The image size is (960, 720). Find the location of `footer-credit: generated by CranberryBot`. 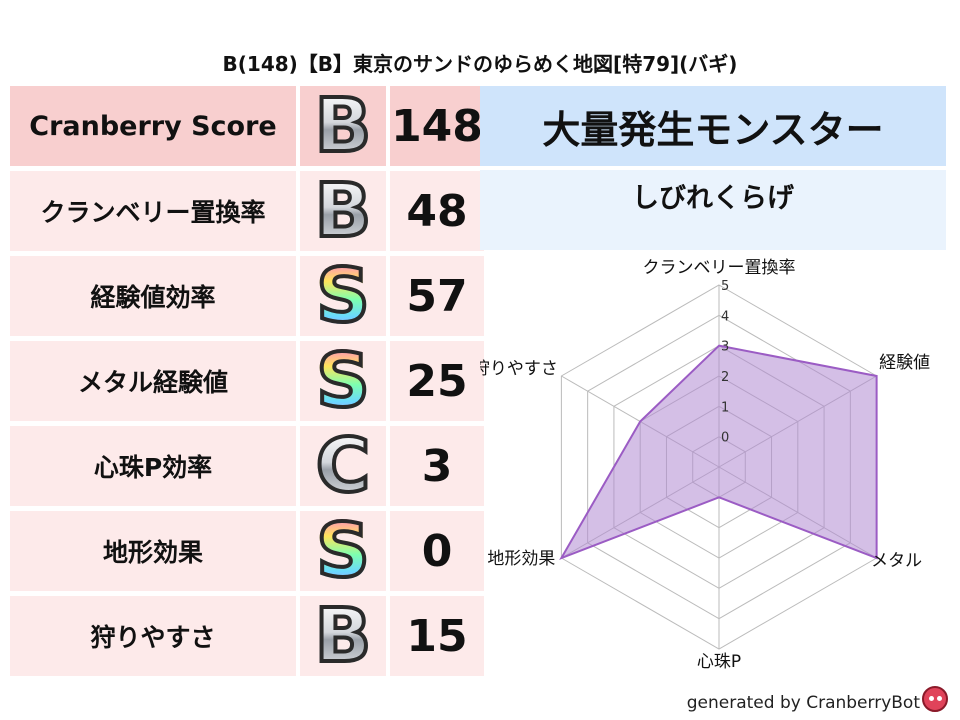

footer-credit: generated by CranberryBot is located at coordinates (803, 703).